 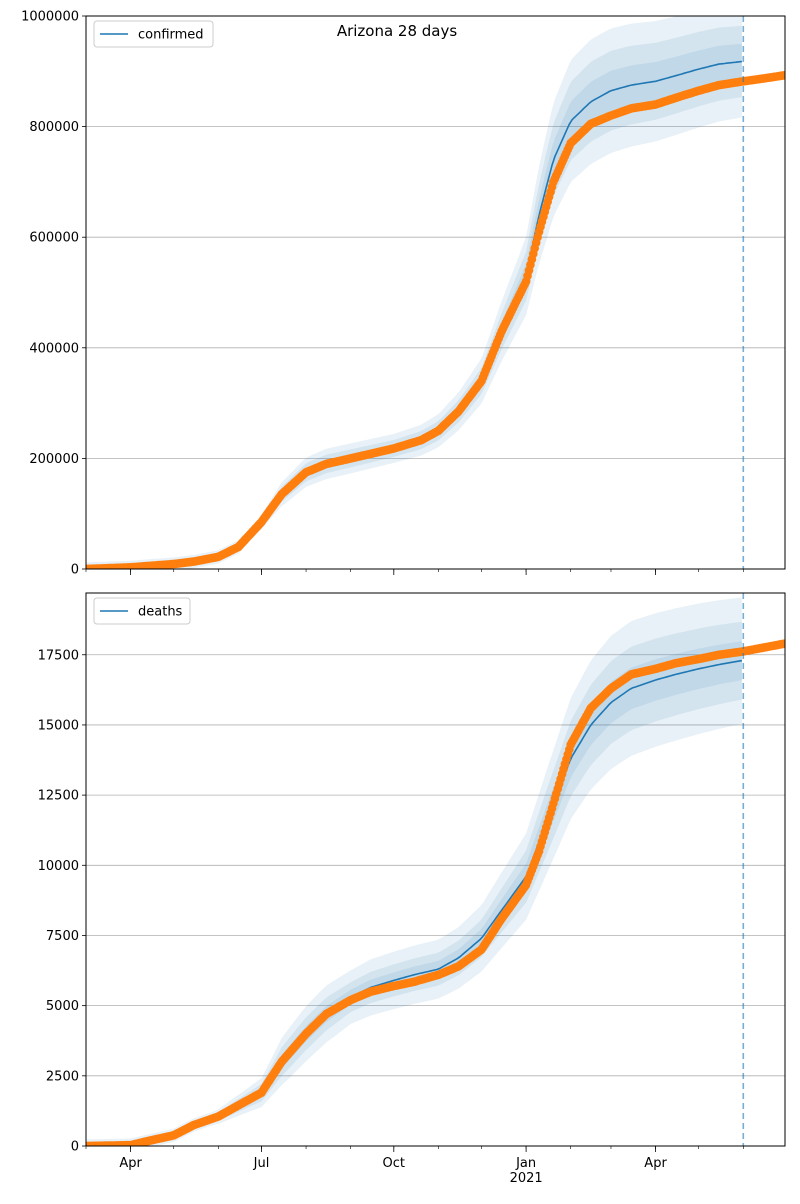 What do you see at coordinates (54, 348) in the screenshot?
I see `y-tick-label: 400000` at bounding box center [54, 348].